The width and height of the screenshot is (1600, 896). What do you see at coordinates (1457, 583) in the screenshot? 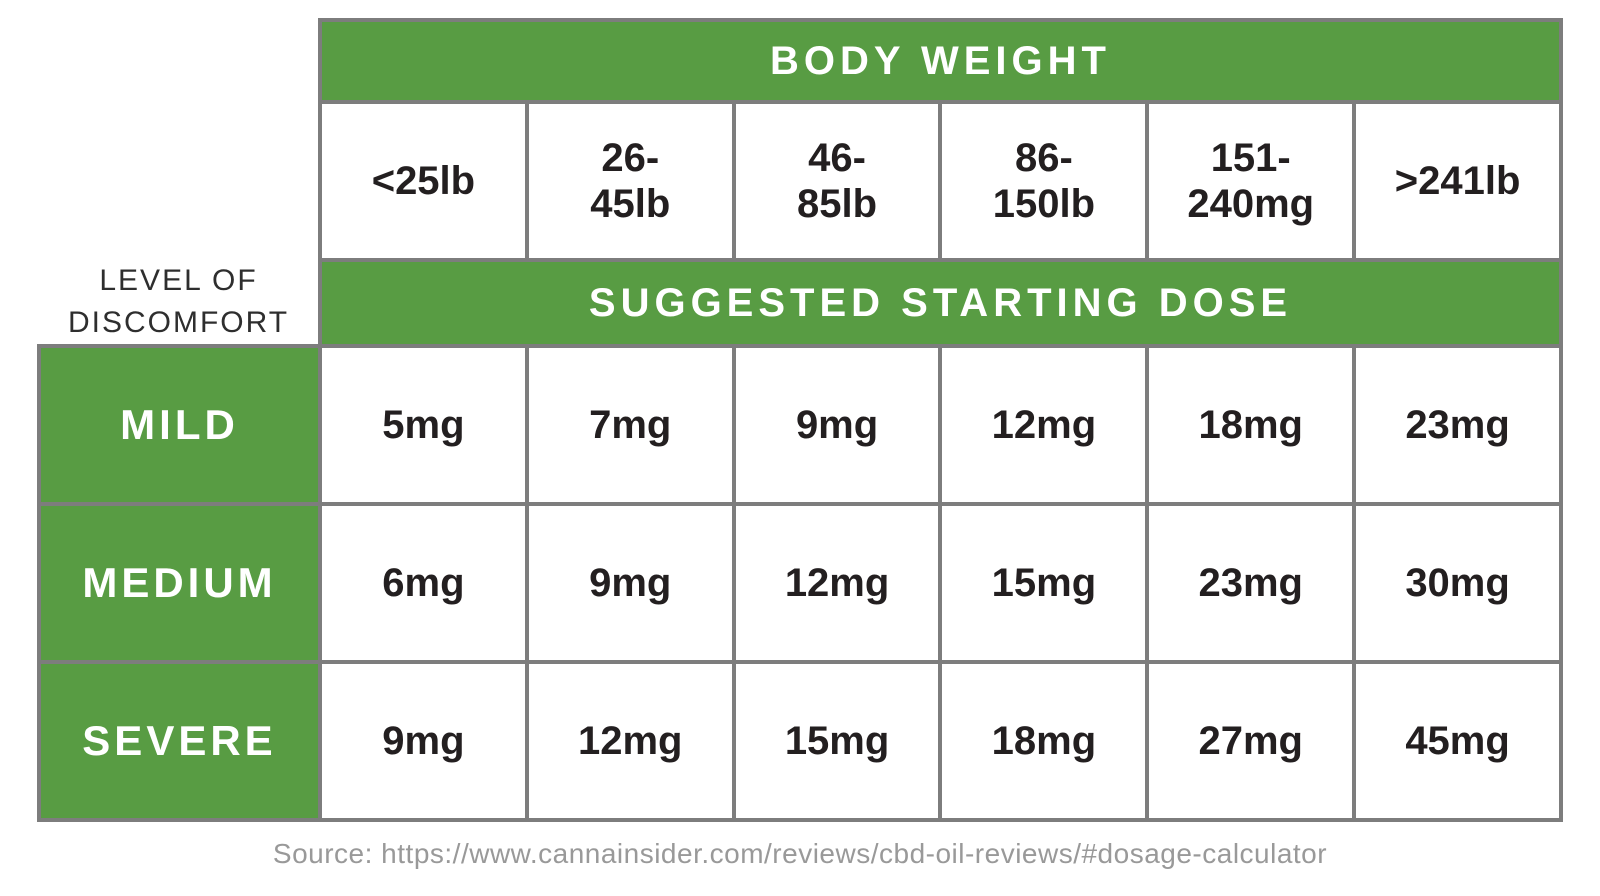
I see `dose-cell: 30mg` at bounding box center [1457, 583].